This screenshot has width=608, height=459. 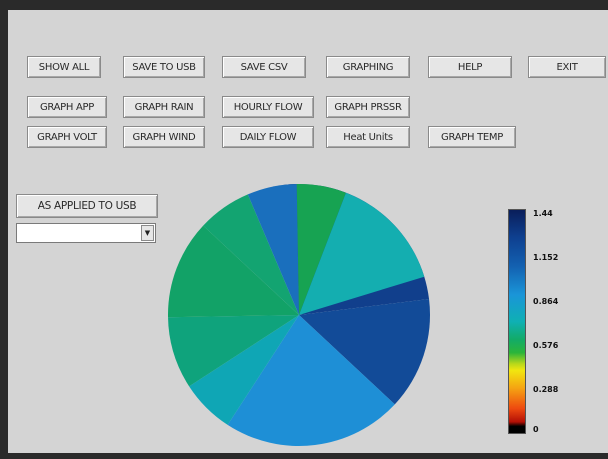 What do you see at coordinates (546, 345) in the screenshot?
I see `colorbar-tick-label: 0.576` at bounding box center [546, 345].